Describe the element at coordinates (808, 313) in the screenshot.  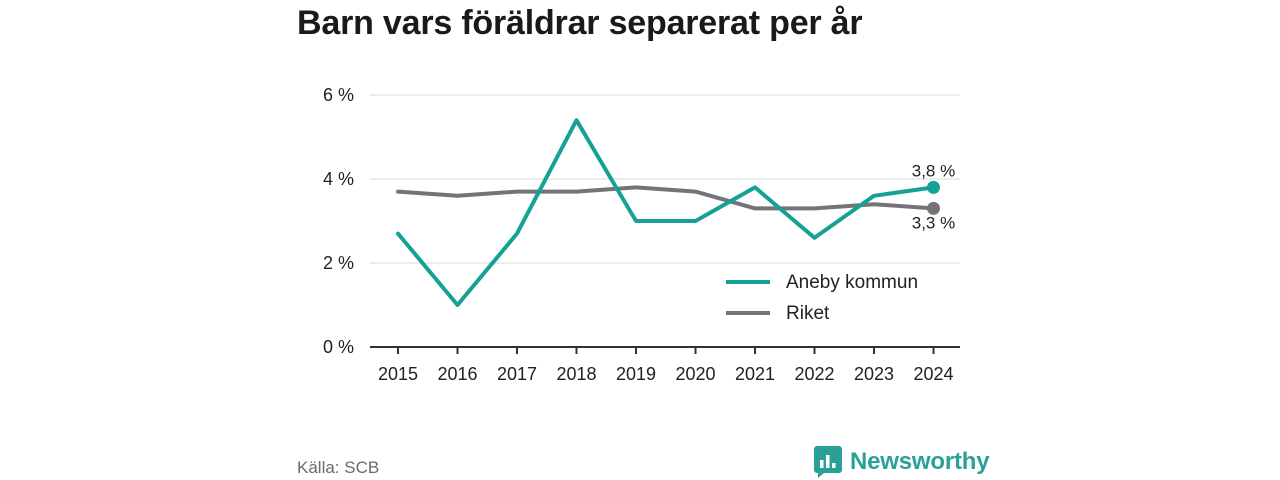
I see `legend-label: Riket` at that location.